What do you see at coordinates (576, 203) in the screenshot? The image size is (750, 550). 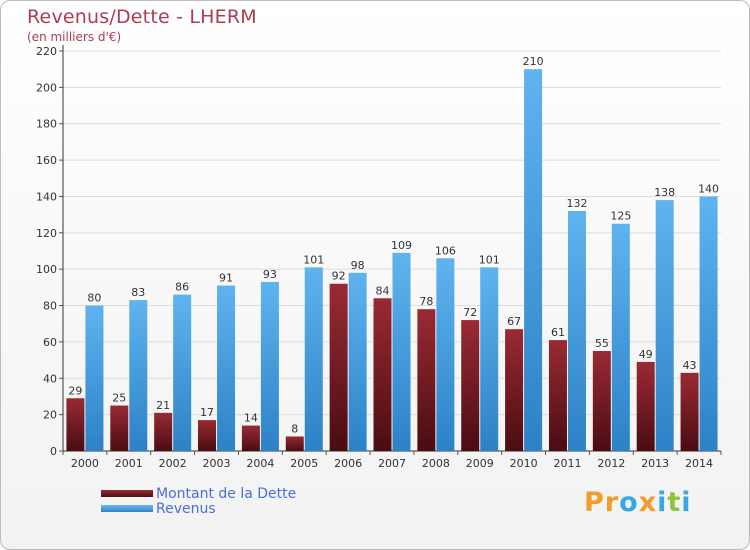 I see `data-label-revenus: 132` at bounding box center [576, 203].